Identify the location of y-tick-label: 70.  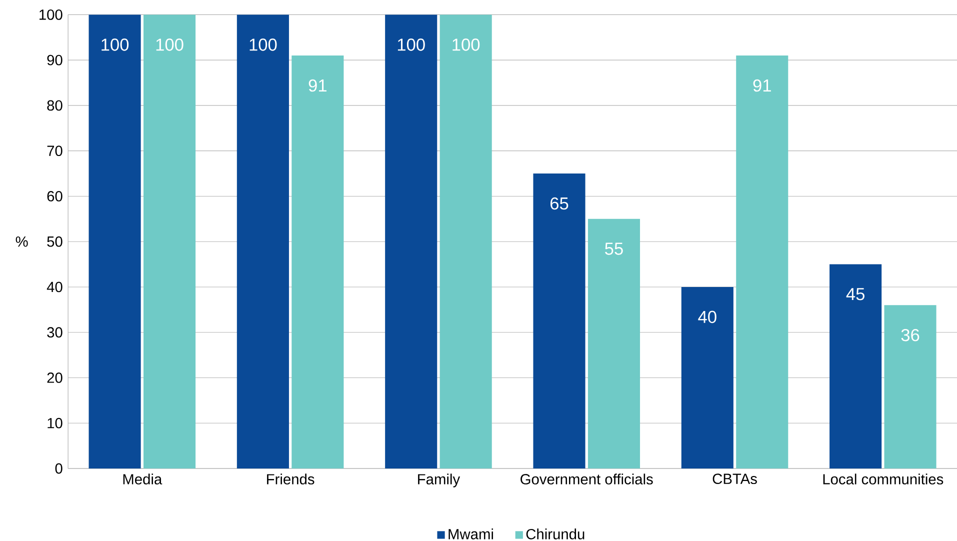
(54, 151).